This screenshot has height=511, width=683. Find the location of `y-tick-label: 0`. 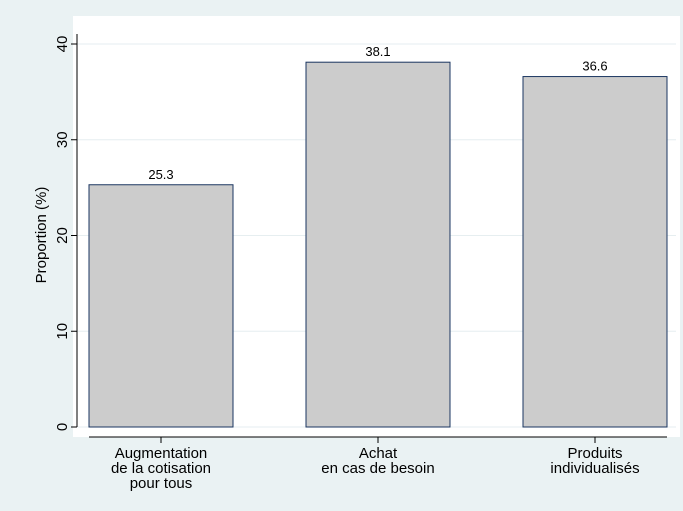

y-tick-label: 0 is located at coordinates (62, 427).